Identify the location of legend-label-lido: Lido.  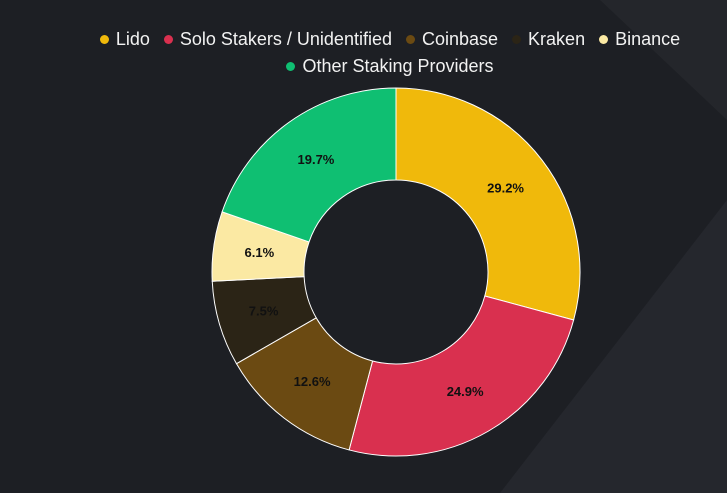
(132, 39).